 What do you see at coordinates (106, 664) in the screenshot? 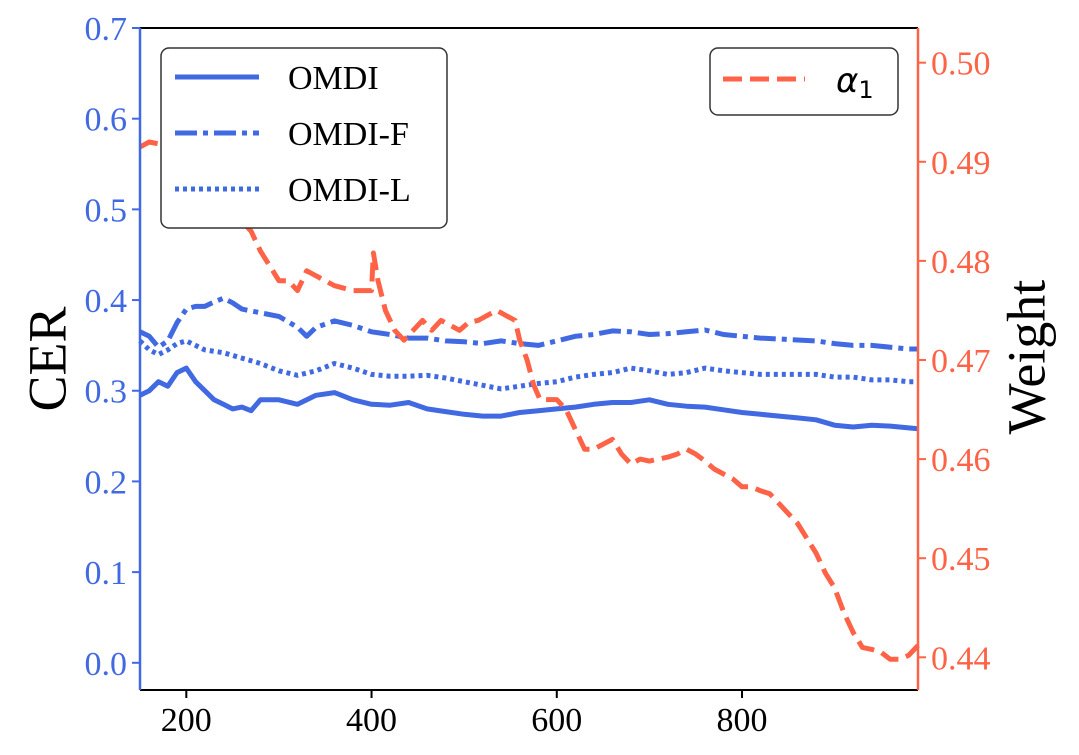
I see `y-left-tick-label: 0.0` at bounding box center [106, 664].